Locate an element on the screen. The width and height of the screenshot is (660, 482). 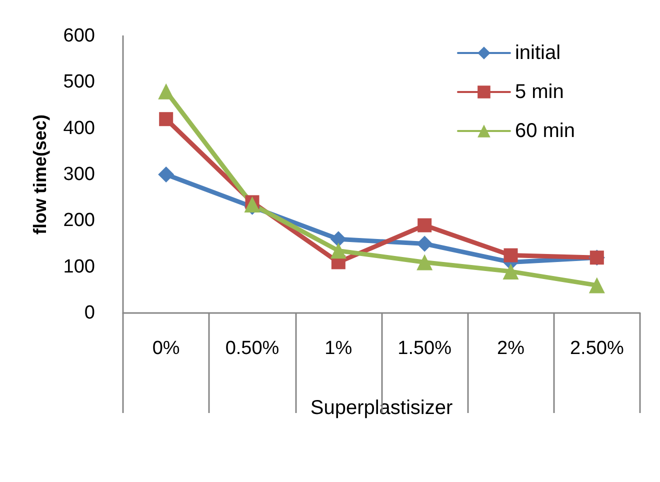
x-axis-title: Superplastisizer is located at coordinates (381, 408).